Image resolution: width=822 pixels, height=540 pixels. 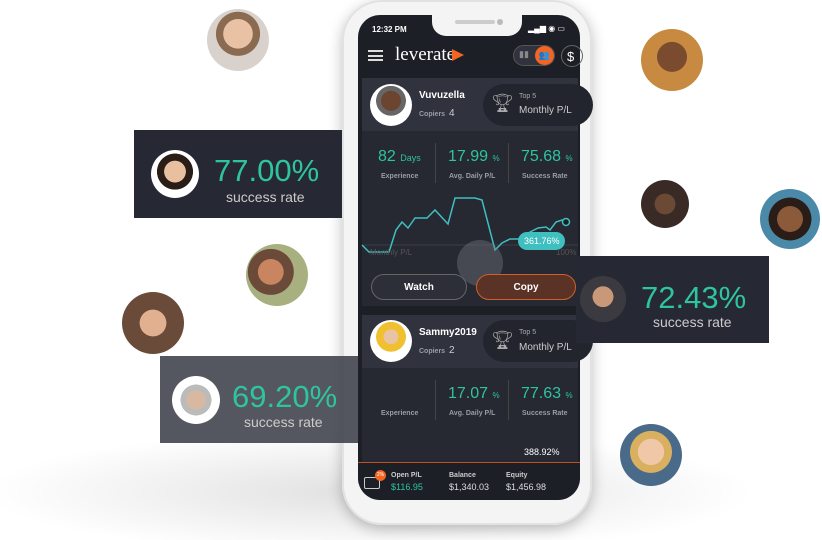 I want to click on avatar-group, so click(x=665, y=204).